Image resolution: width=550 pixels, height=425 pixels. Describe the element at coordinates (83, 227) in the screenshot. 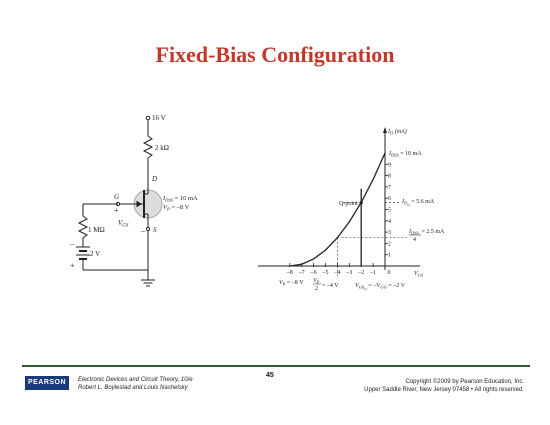

I see `rg-resistor` at that location.